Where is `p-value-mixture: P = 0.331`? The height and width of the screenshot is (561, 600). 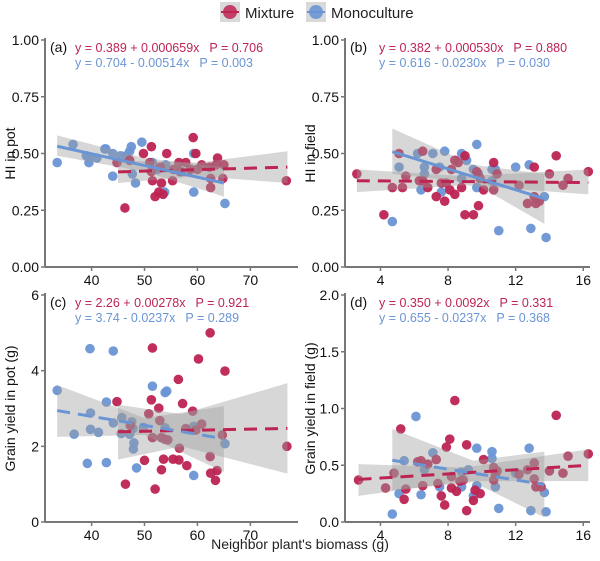 p-value-mixture: P = 0.331 is located at coordinates (527, 303).